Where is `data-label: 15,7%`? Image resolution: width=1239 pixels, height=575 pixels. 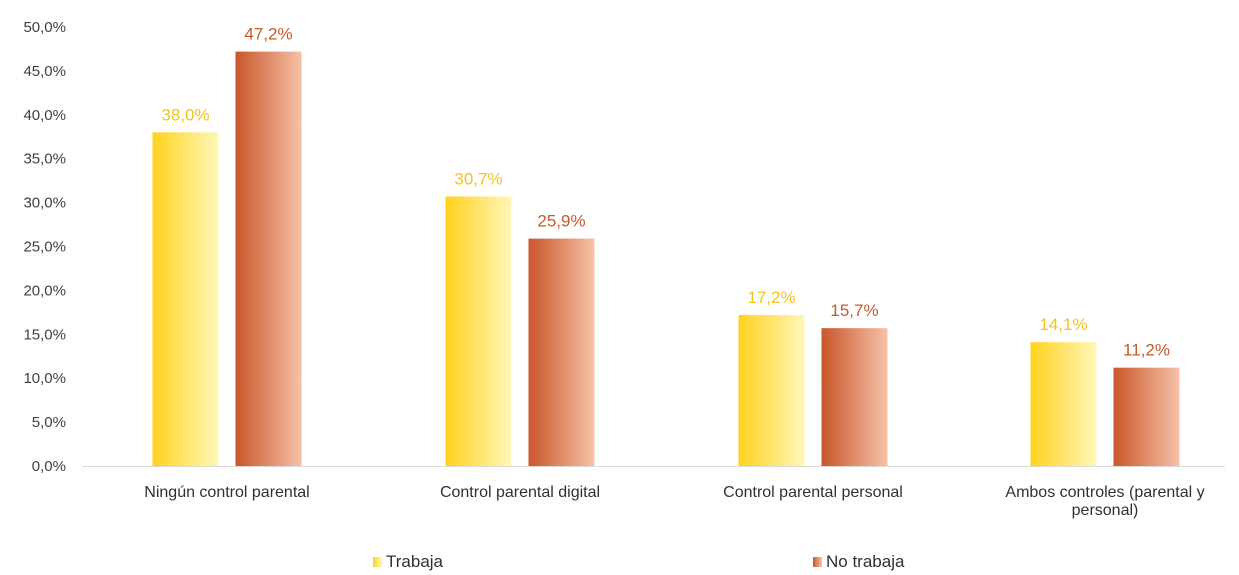
data-label: 15,7% is located at coordinates (854, 310).